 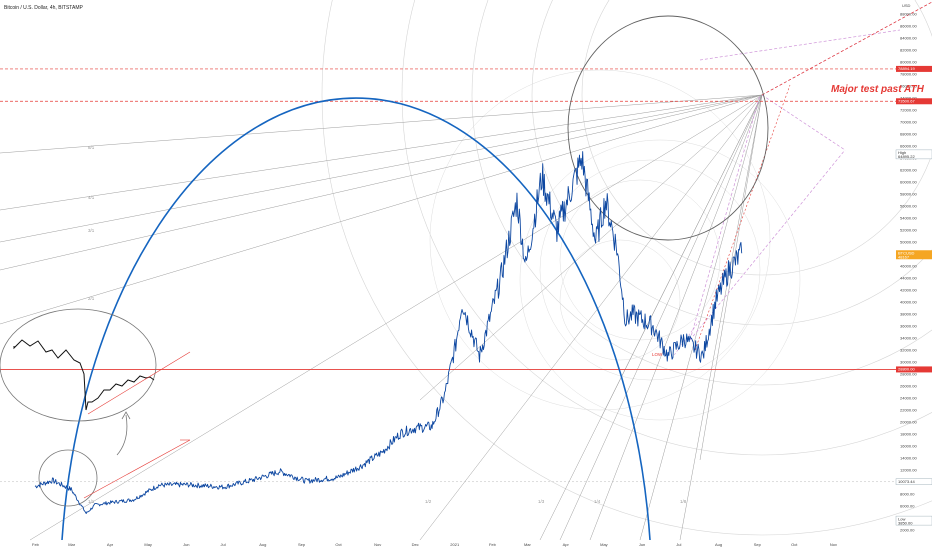 What do you see at coordinates (908, 206) in the screenshot?
I see `price-tick: 56000.00` at bounding box center [908, 206].